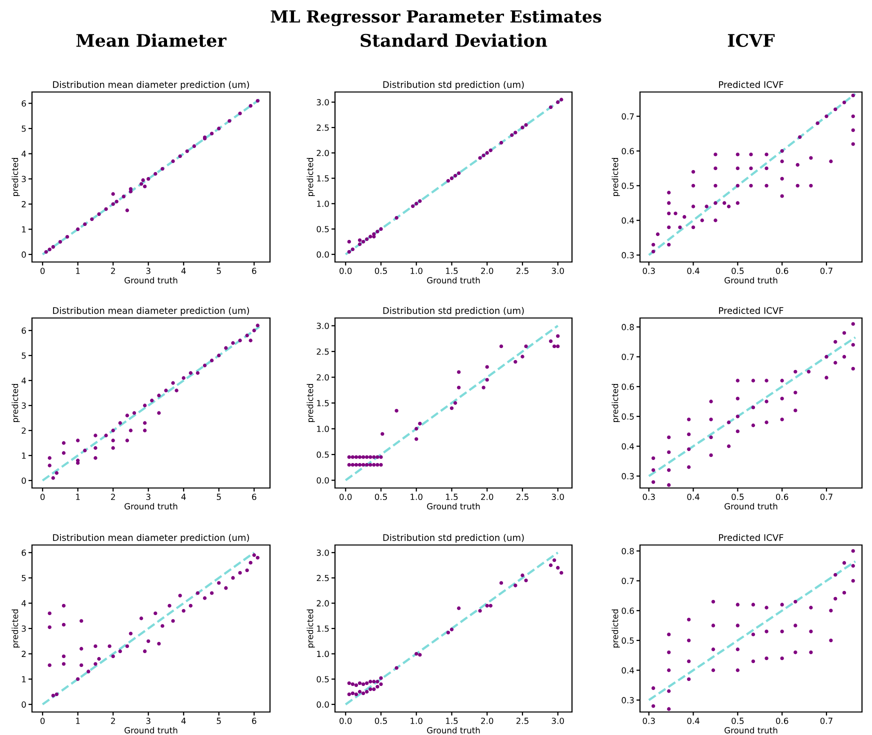 This screenshot has height=735, width=872. What do you see at coordinates (24, 704) in the screenshot?
I see `y-tick-label: 0` at bounding box center [24, 704].